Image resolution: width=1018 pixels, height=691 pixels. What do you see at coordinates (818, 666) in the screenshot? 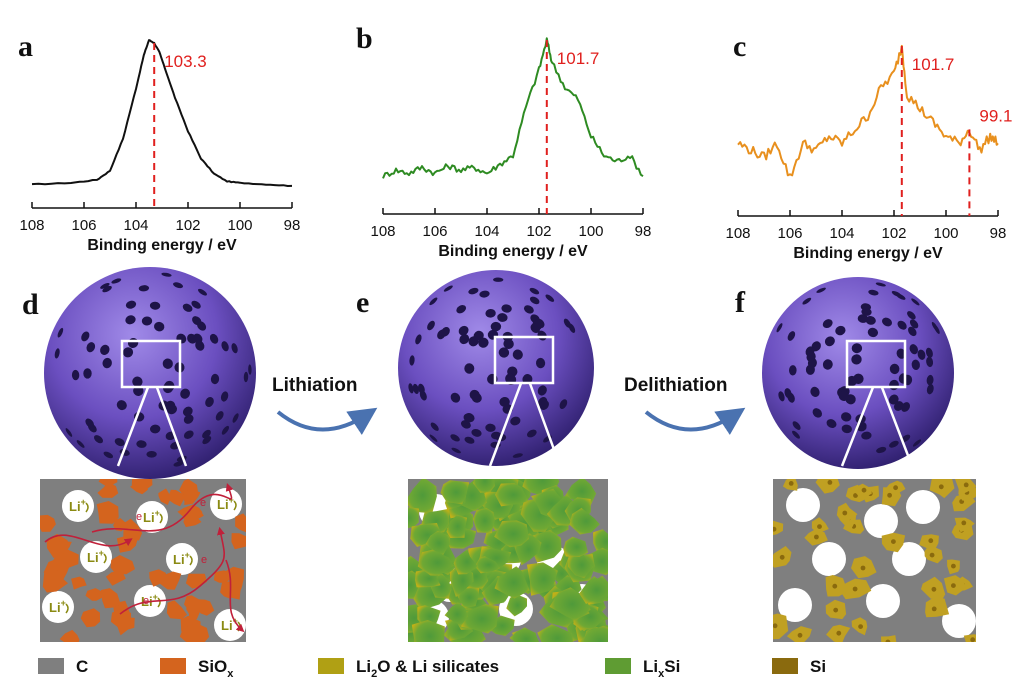
I see `legend-label: Si` at bounding box center [818, 666].